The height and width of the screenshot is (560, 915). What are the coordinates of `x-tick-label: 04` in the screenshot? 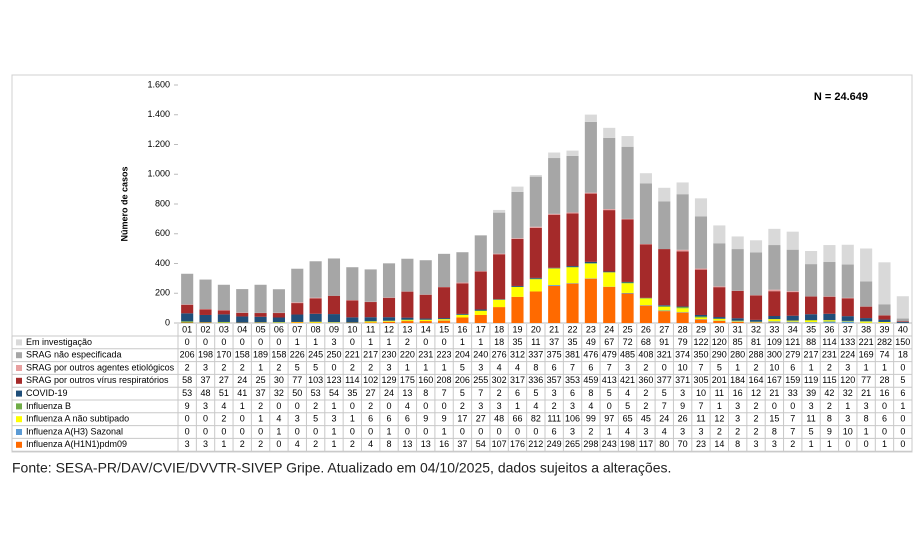 It's located at (242, 329).